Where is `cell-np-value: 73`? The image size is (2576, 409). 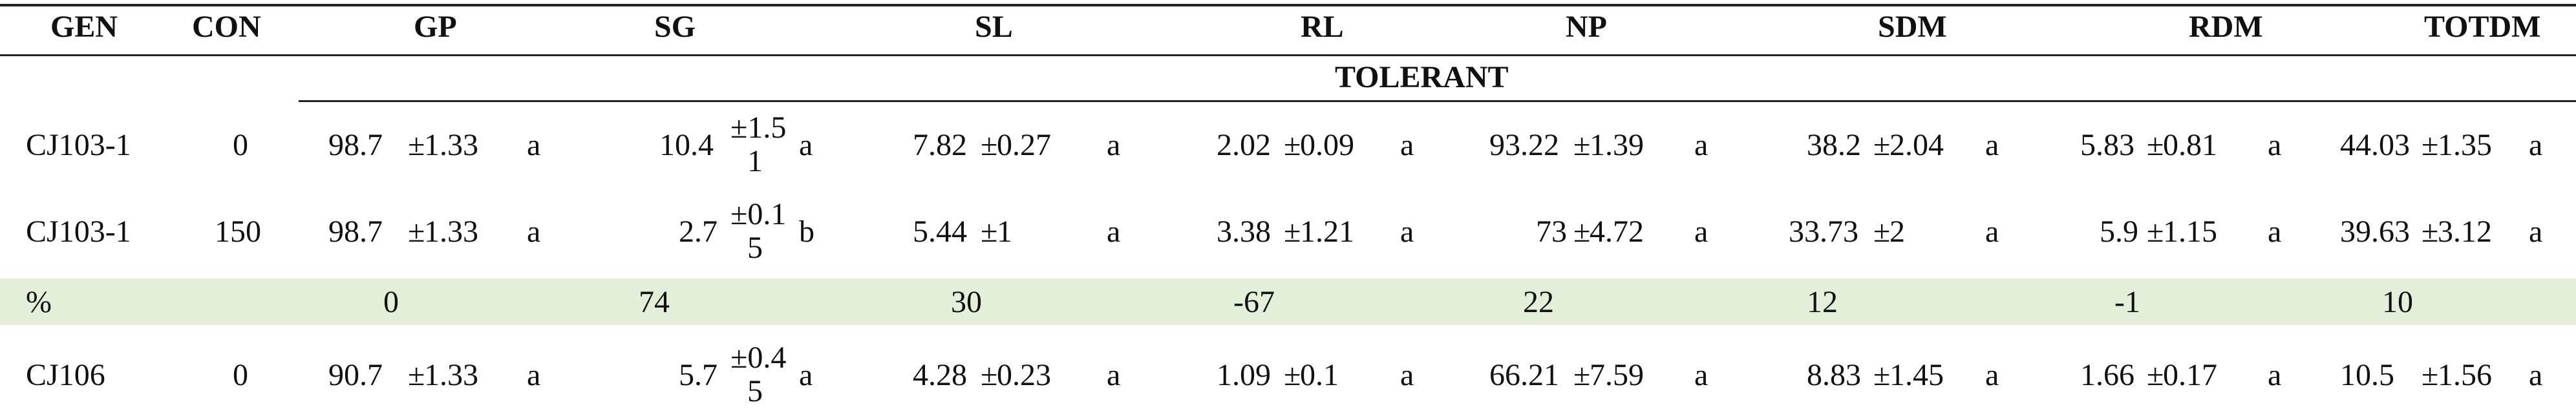 cell-np-value: 73 is located at coordinates (1551, 232).